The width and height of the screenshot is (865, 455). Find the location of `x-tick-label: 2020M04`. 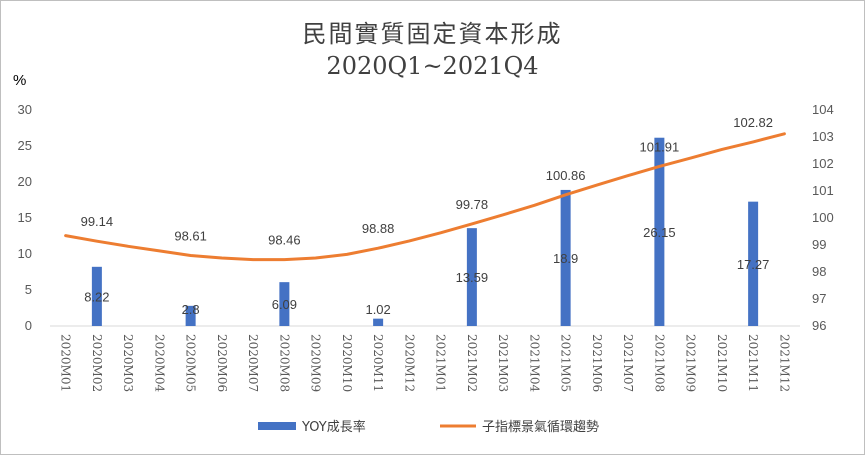

x-tick-label: 2020M04 is located at coordinates (159, 363).